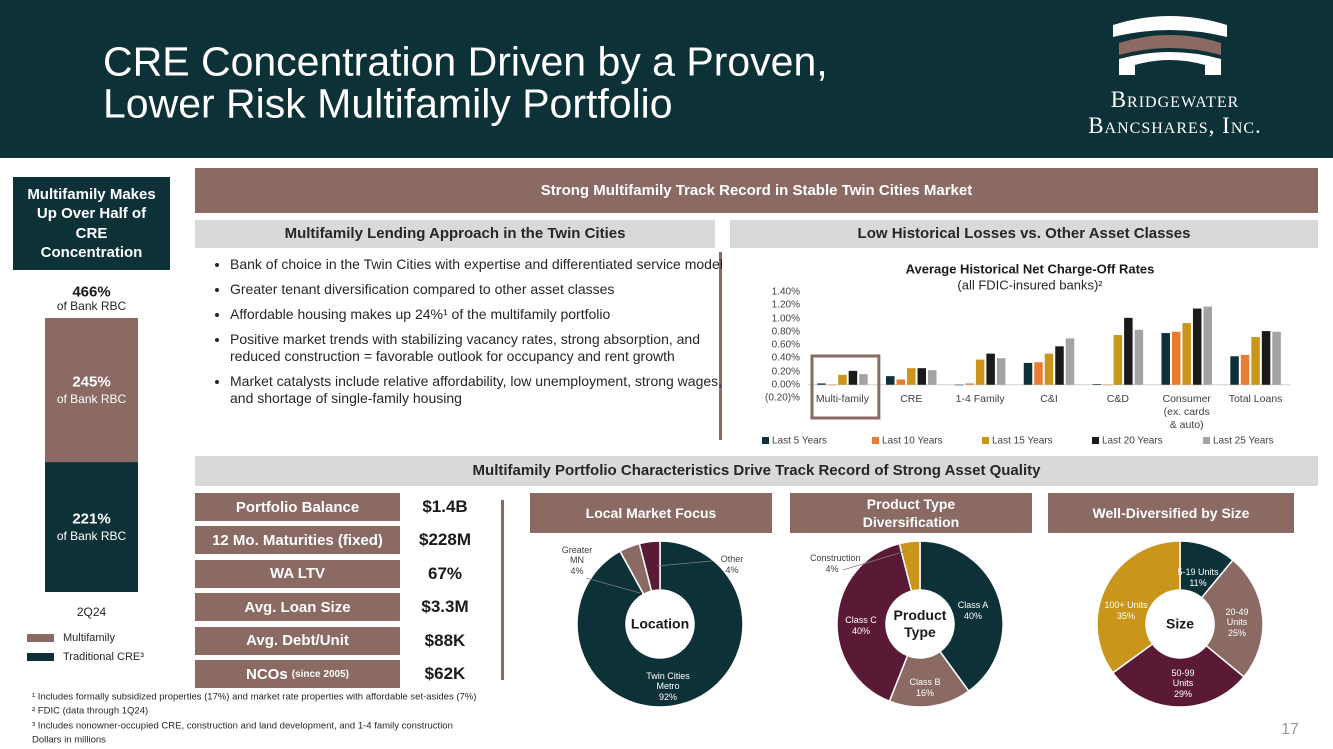  What do you see at coordinates (1126, 616) in the screenshot?
I see `slice-value: 35%` at bounding box center [1126, 616].